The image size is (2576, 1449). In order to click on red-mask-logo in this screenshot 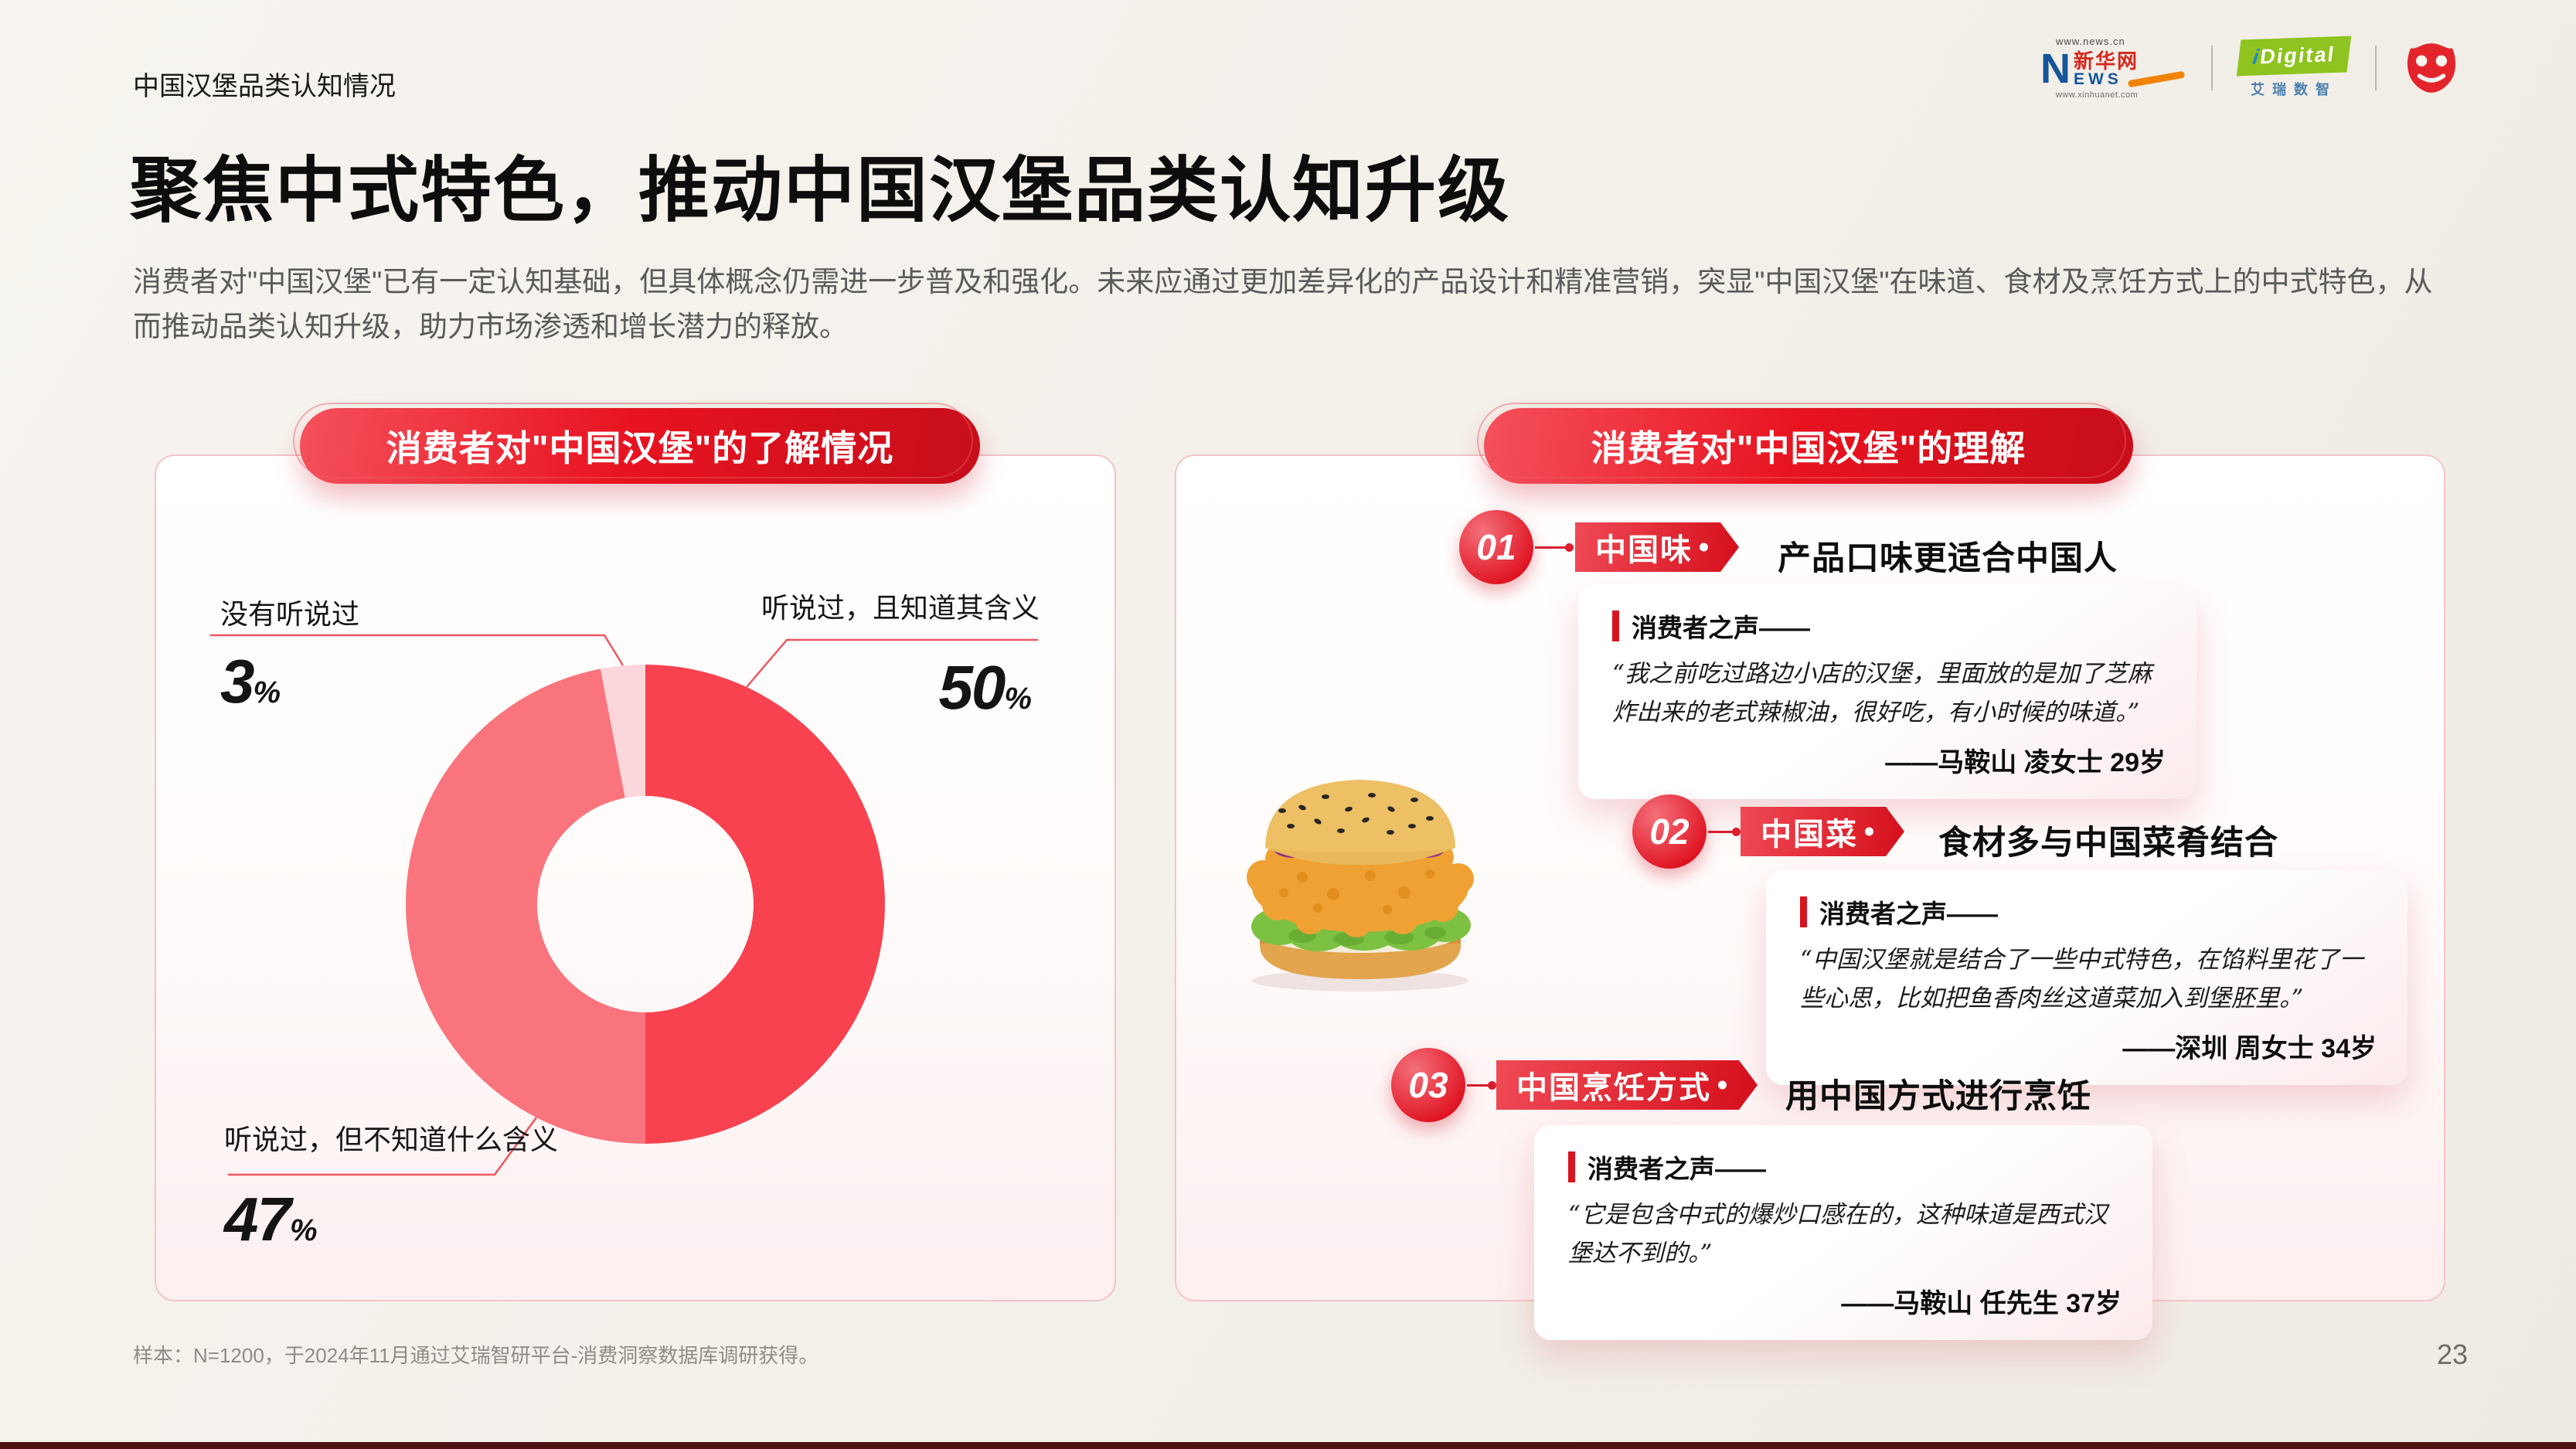, I will do `click(2431, 68)`.